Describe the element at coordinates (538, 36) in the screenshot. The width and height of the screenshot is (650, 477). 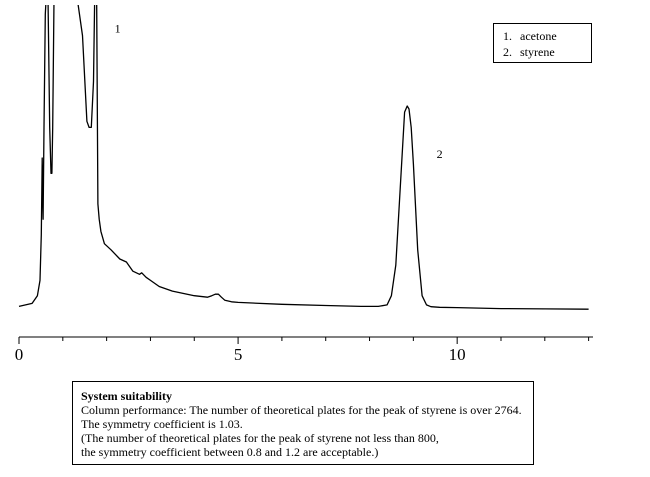
I see `legend-item-label: acetone` at that location.